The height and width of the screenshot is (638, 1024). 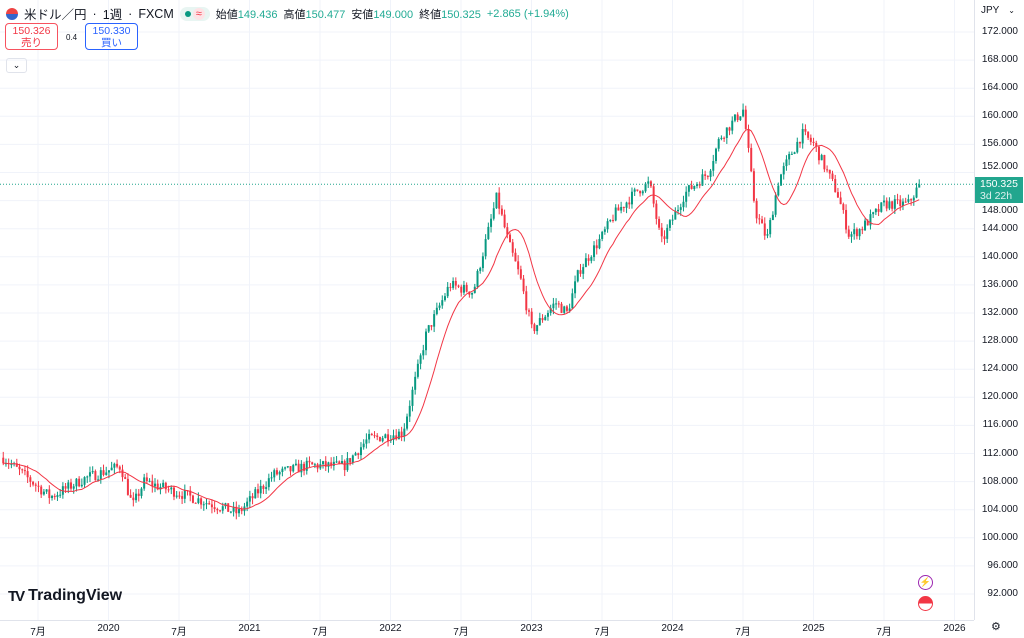 I want to click on settings-gear-icon: ⚙, so click(x=996, y=627).